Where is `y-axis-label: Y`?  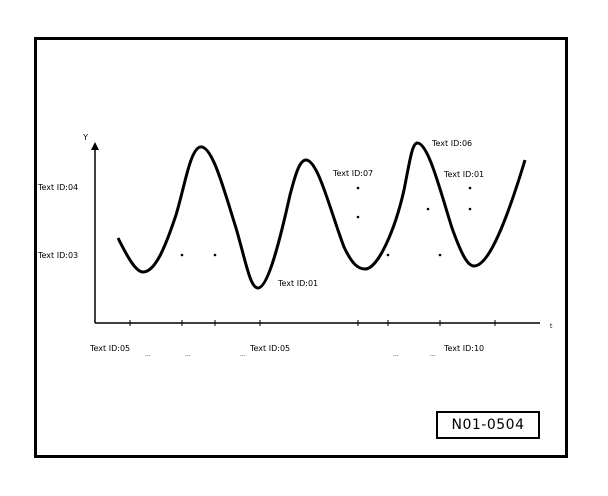 y-axis-label: Y is located at coordinates (85, 137).